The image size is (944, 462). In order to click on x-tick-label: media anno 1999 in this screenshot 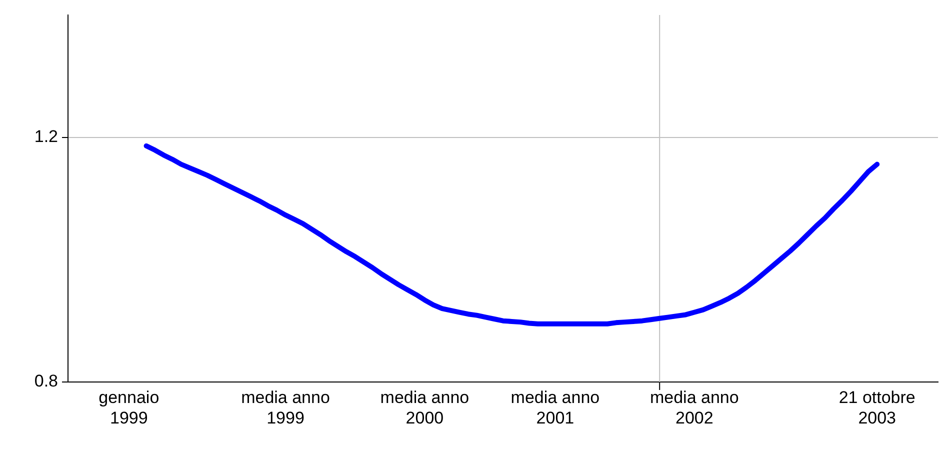, I will do `click(285, 408)`.